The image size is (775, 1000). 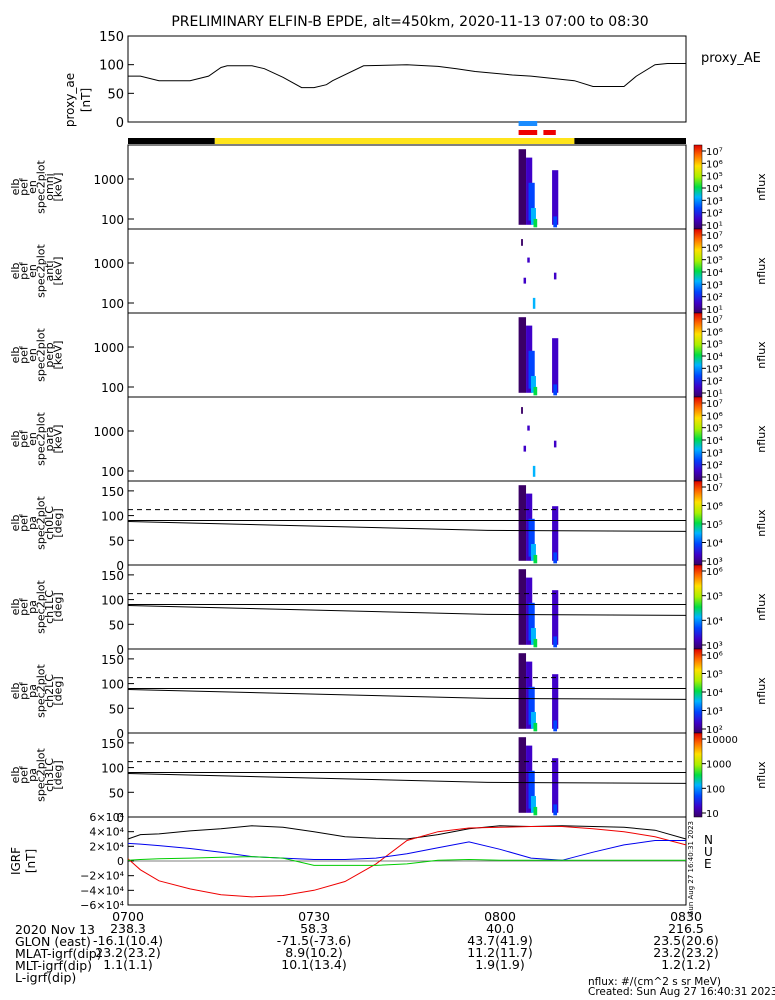 I want to click on igrf-legend-U: U, so click(x=708, y=852).